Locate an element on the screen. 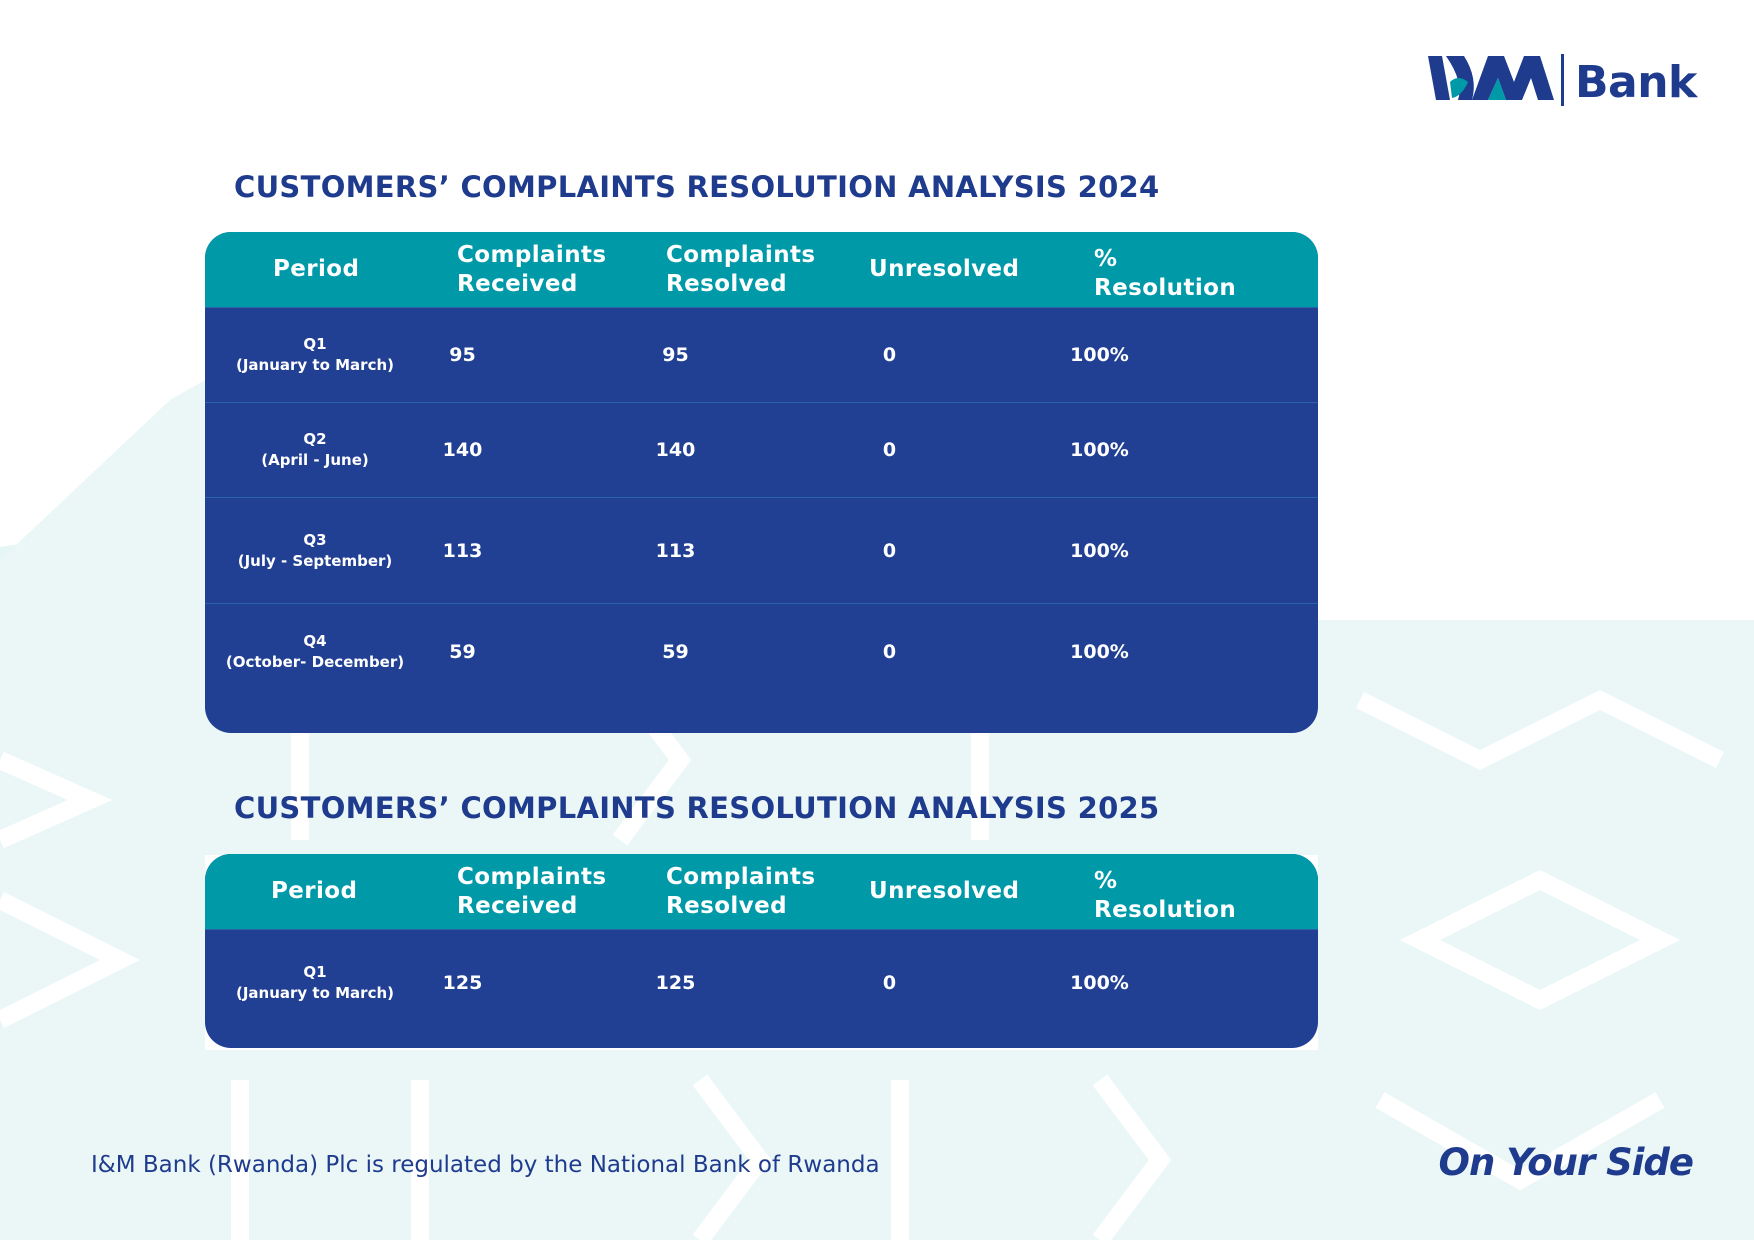 The height and width of the screenshot is (1240, 1754). resolved-cell: 95 is located at coordinates (675, 355).